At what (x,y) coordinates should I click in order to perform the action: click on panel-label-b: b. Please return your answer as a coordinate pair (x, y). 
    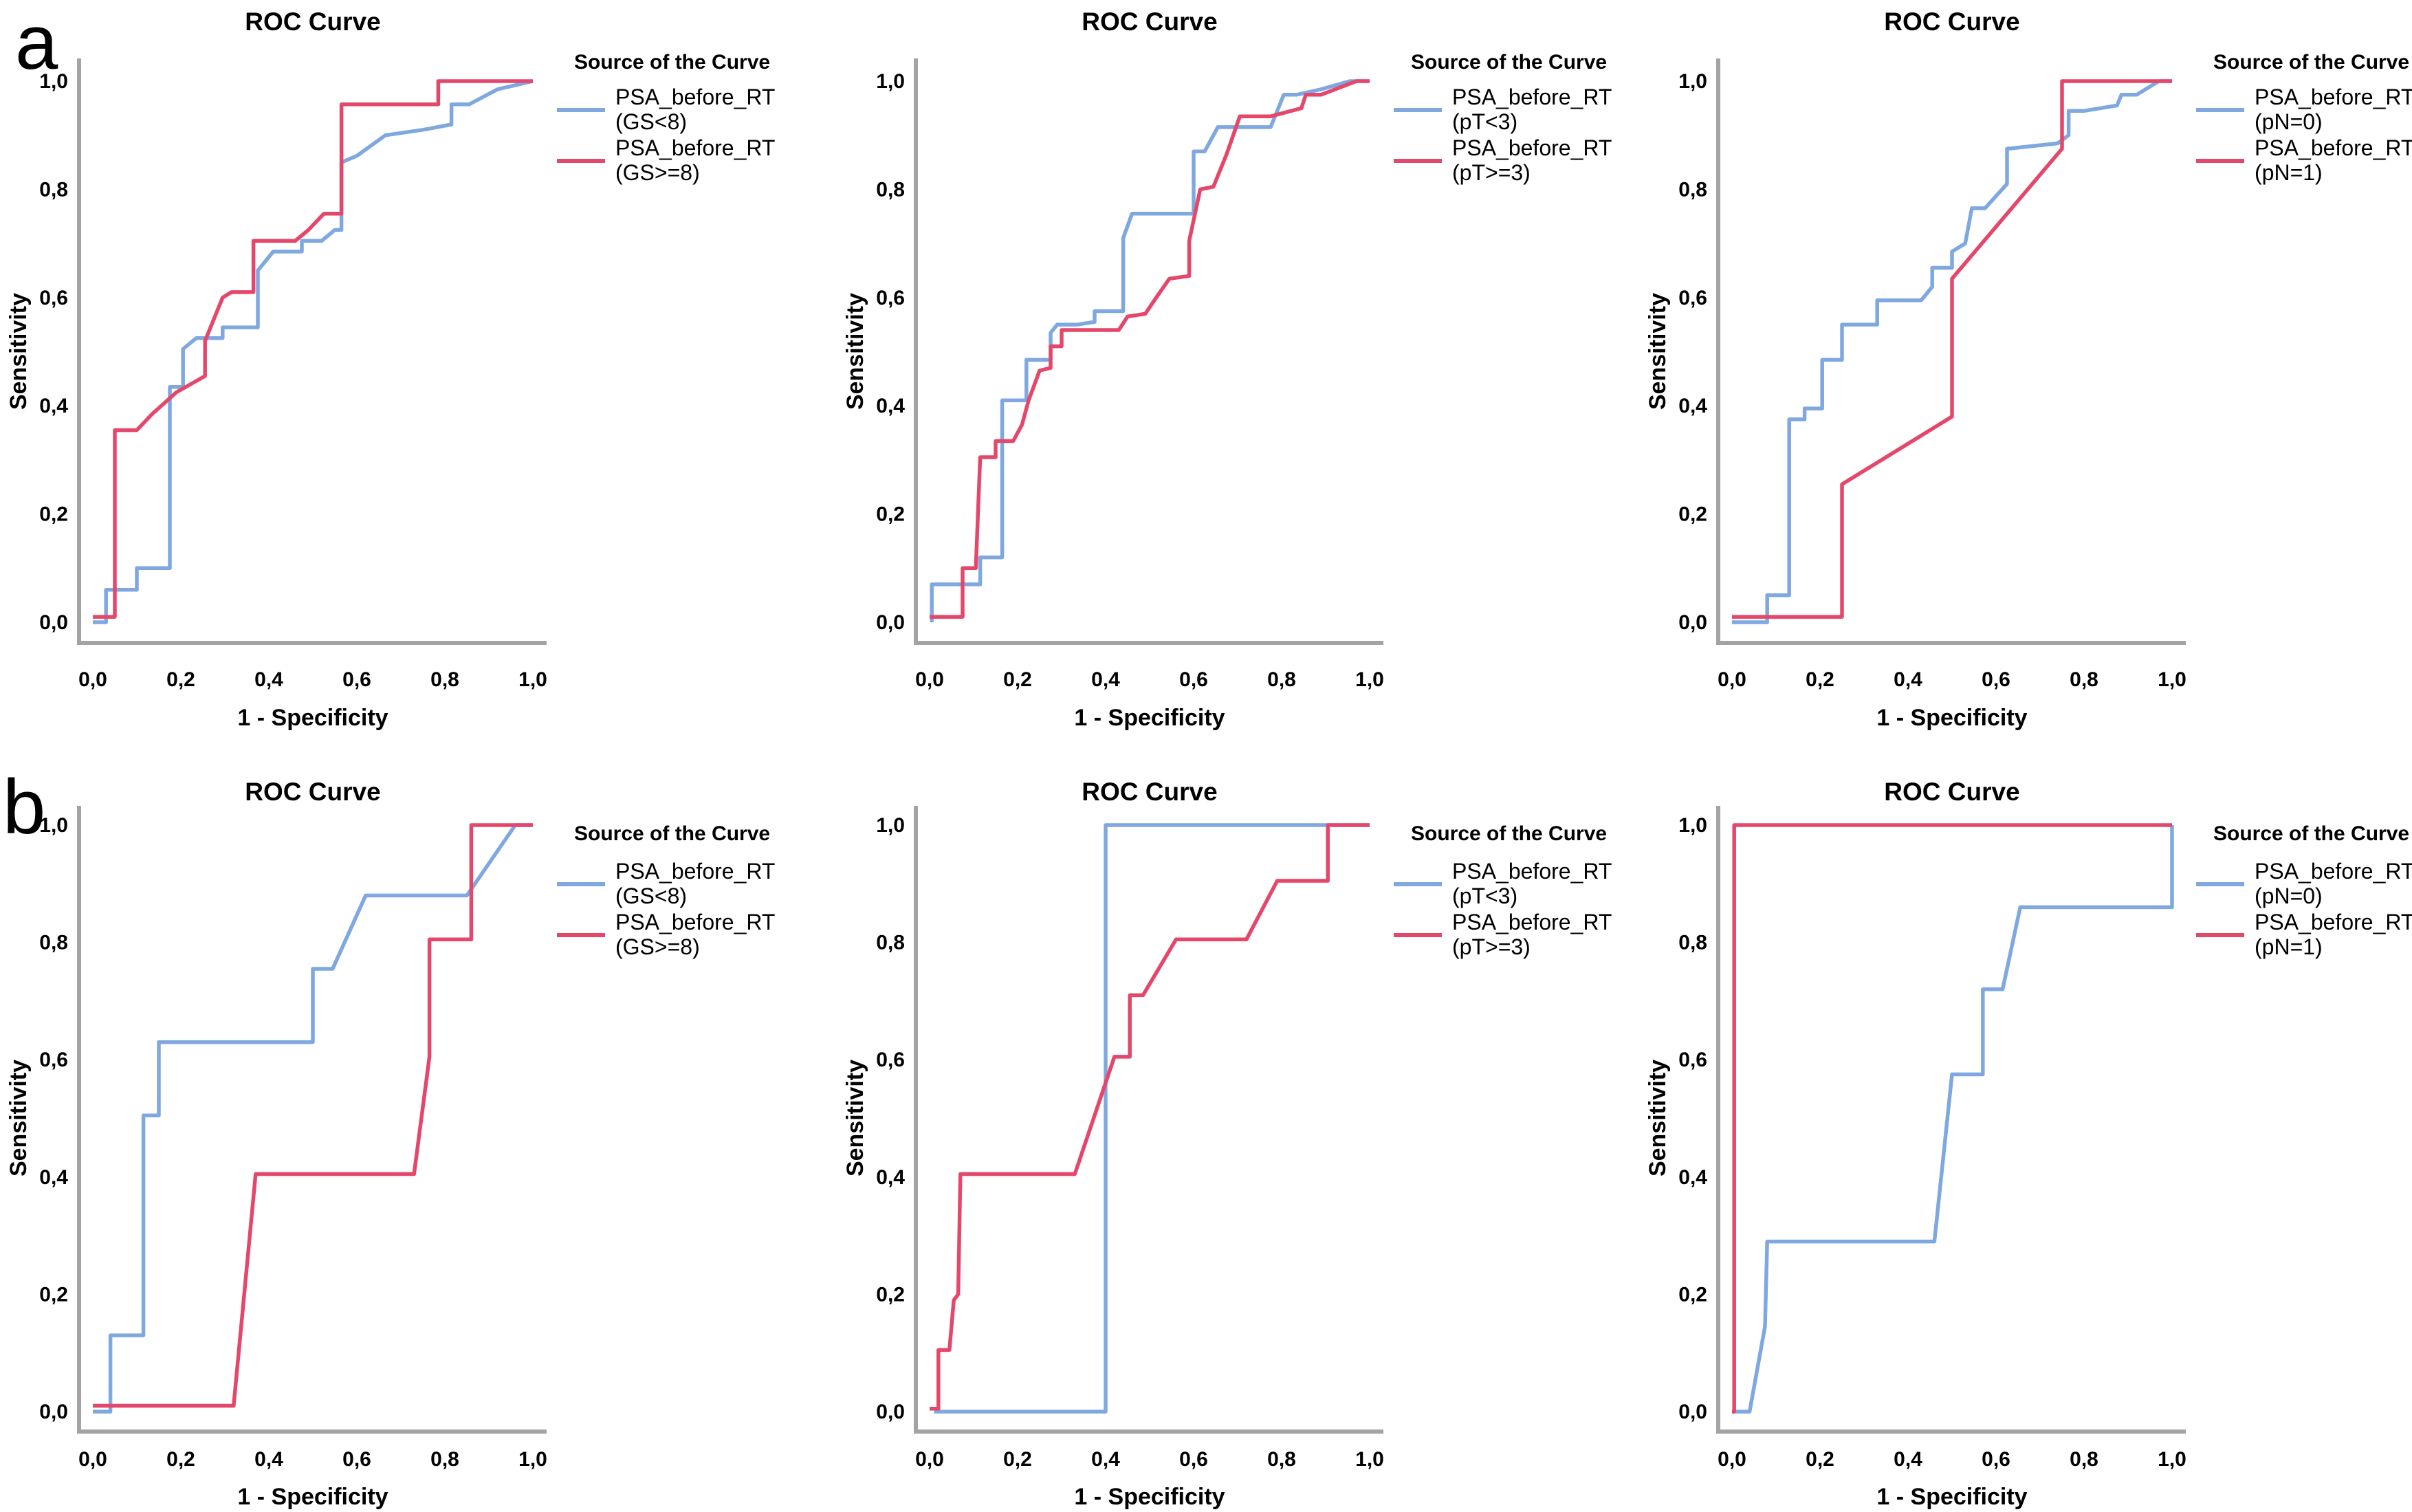
    Looking at the image, I should click on (24, 807).